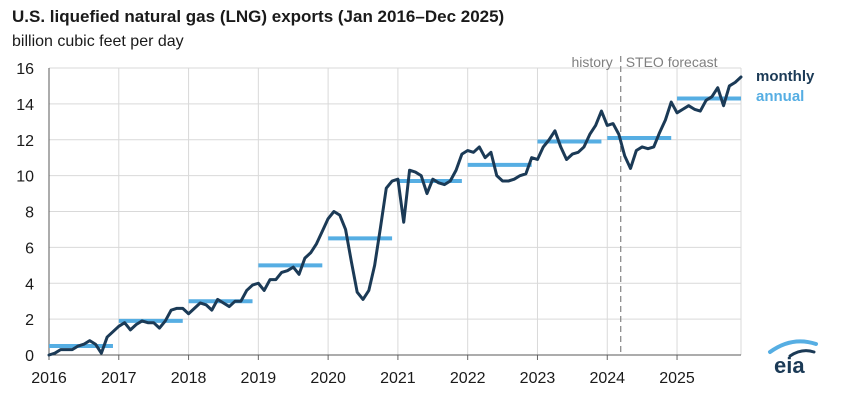 The image size is (845, 405). What do you see at coordinates (591, 62) in the screenshot?
I see `history-label: history` at bounding box center [591, 62].